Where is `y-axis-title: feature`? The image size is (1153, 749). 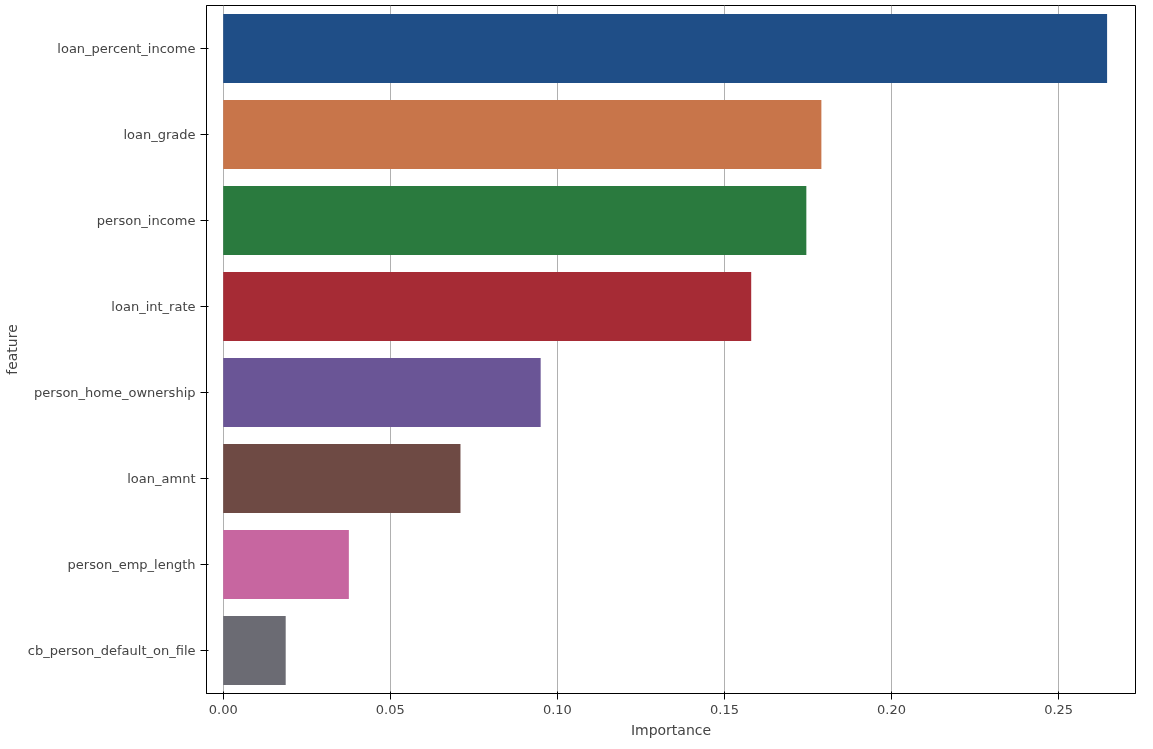 y-axis-title: feature is located at coordinates (11, 349).